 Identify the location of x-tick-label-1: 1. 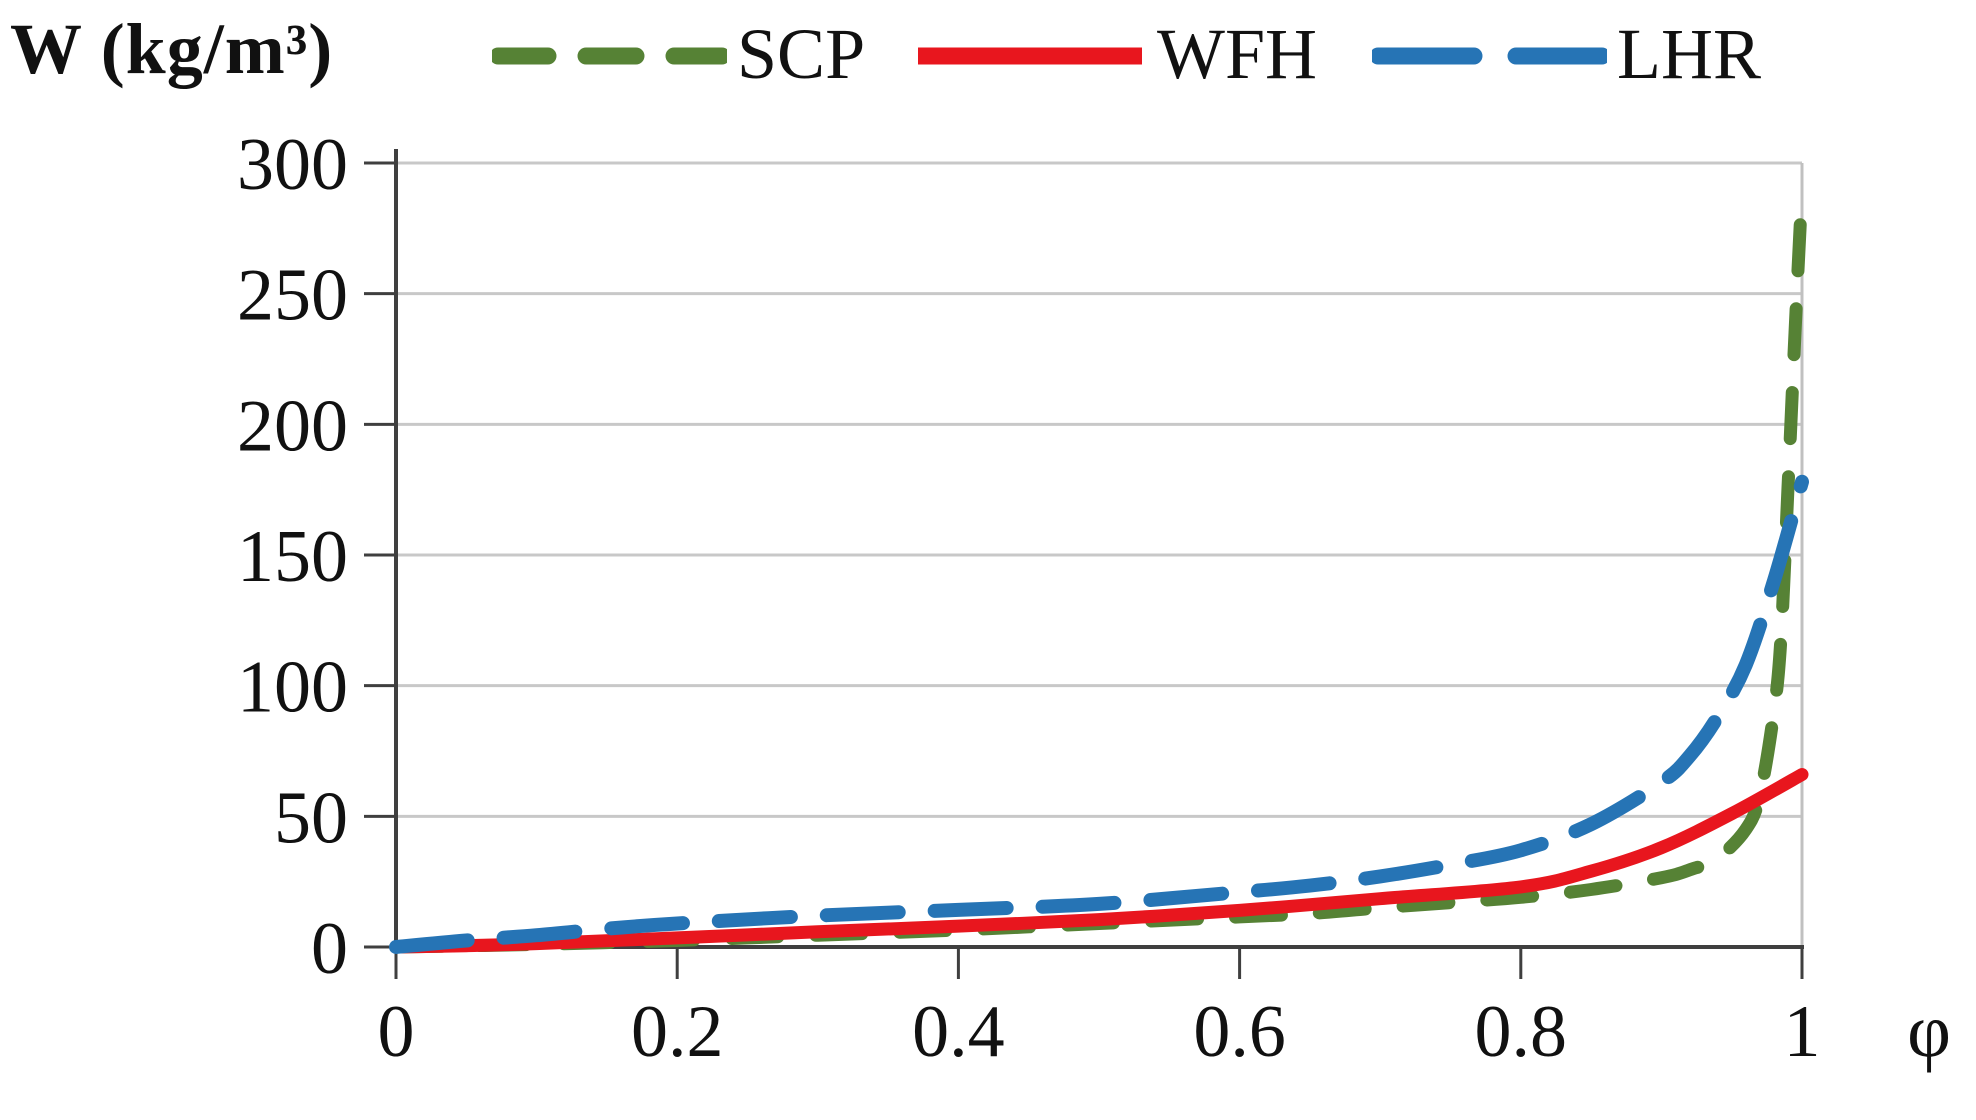
(1802, 1032).